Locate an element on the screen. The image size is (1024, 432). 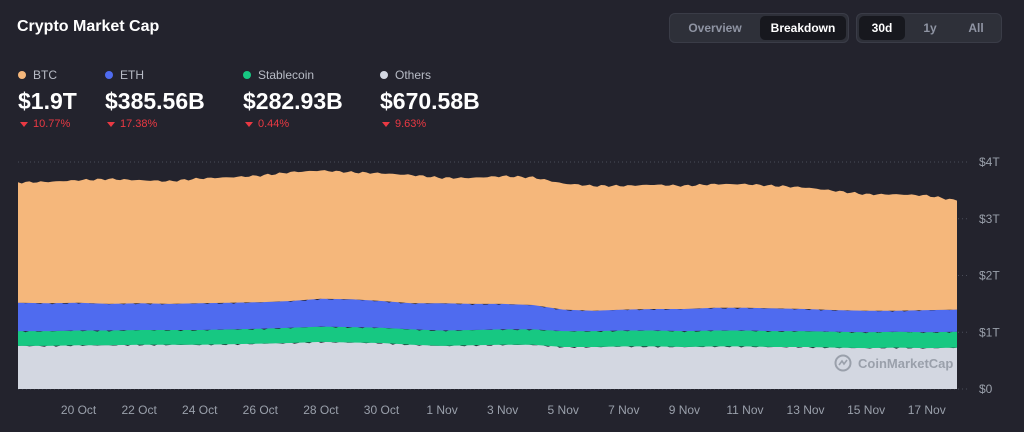
eth-dot-icon is located at coordinates (109, 75).